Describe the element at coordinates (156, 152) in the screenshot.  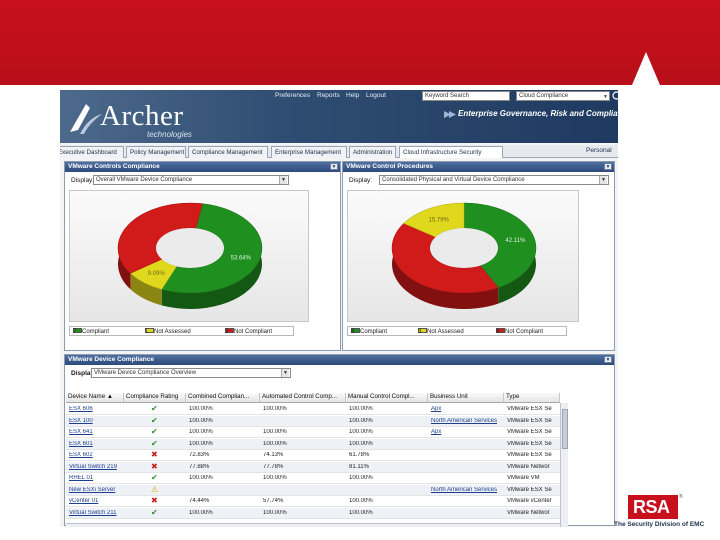
I see `tab-policy-management: Policy Management` at that location.